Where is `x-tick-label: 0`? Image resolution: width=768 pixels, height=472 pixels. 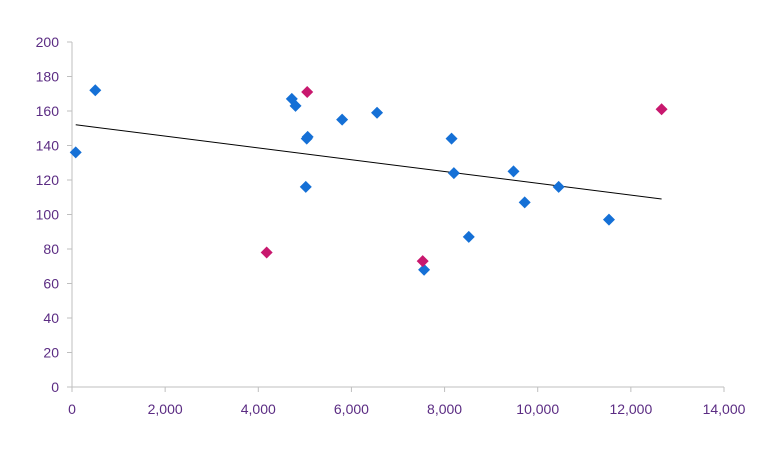 x-tick-label: 0 is located at coordinates (72, 409).